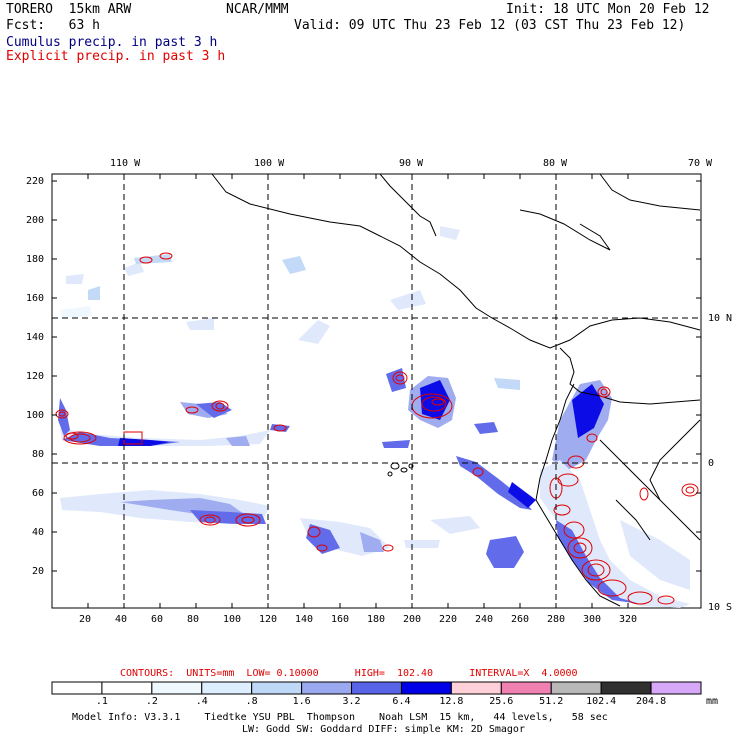  Describe the element at coordinates (125, 163) in the screenshot. I see `lon-label-110w: 110 W` at that location.